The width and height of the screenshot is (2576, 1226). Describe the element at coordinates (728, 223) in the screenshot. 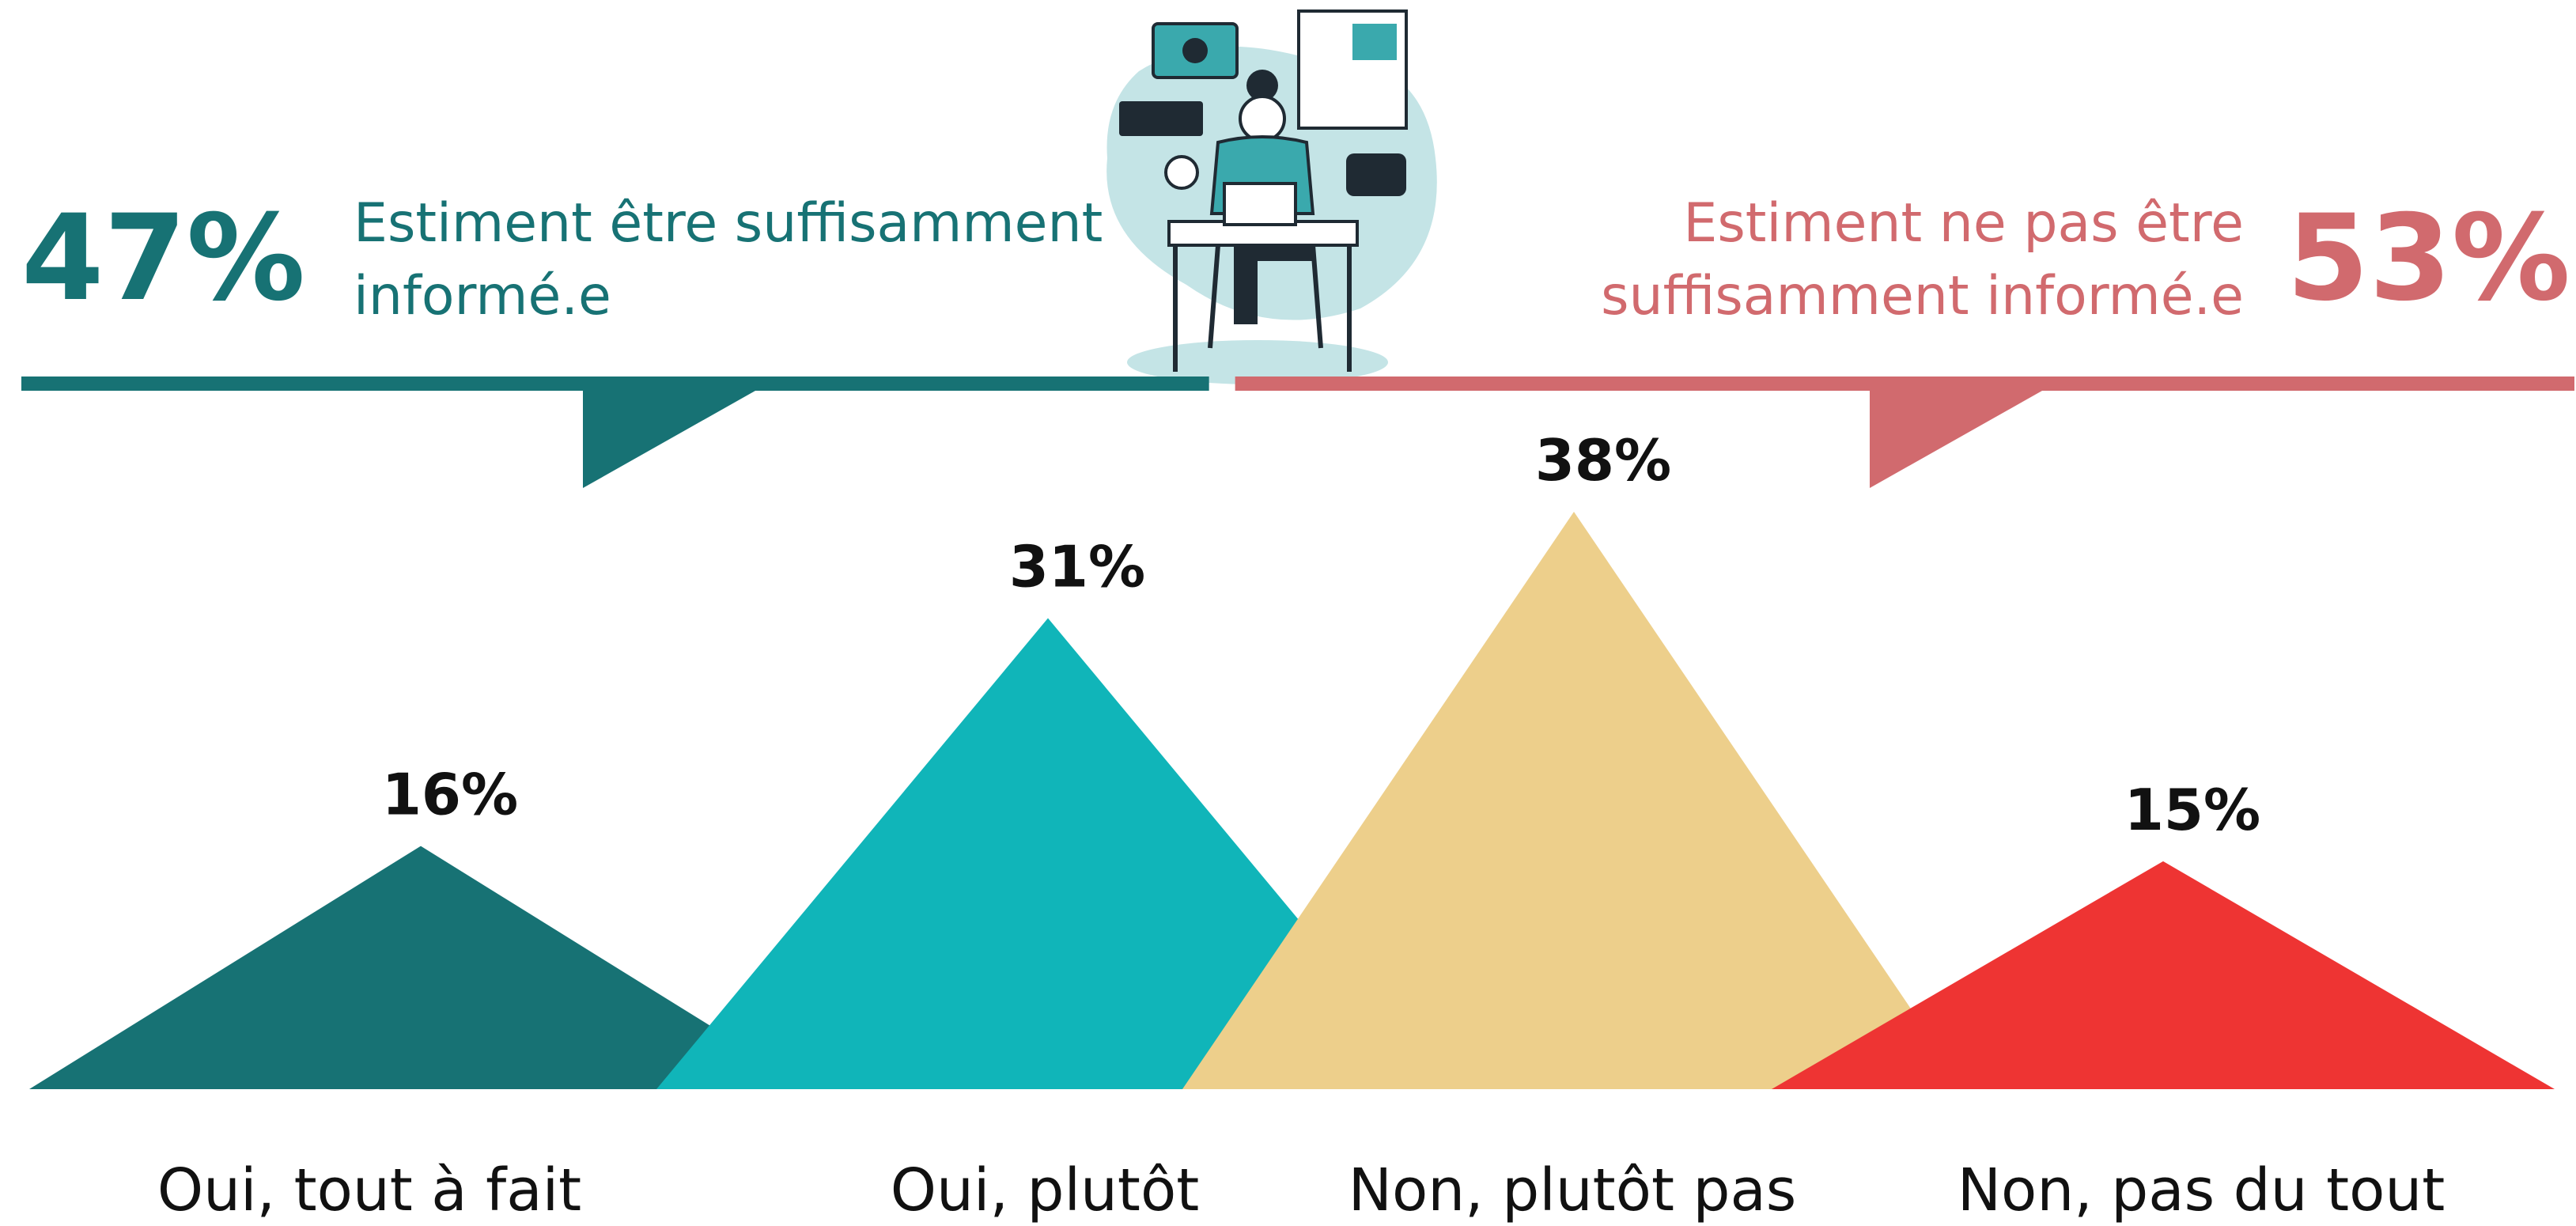

I see `summary-text: Estiment être suffisamment` at that location.